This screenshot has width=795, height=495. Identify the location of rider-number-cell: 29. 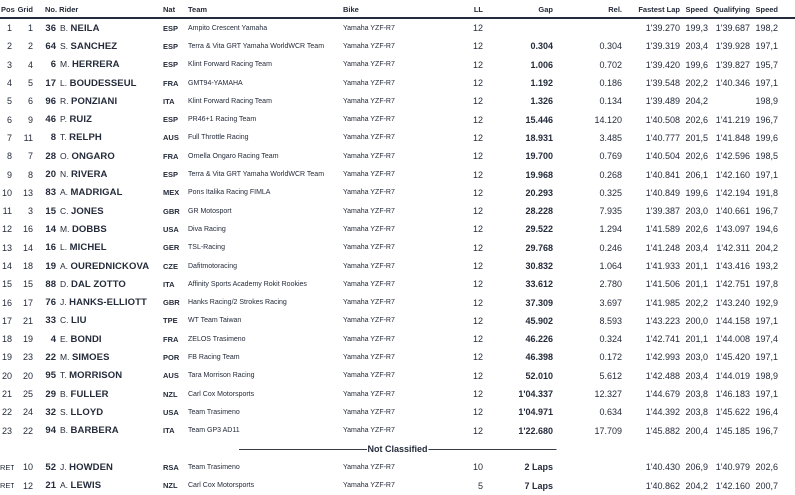
(50, 394).